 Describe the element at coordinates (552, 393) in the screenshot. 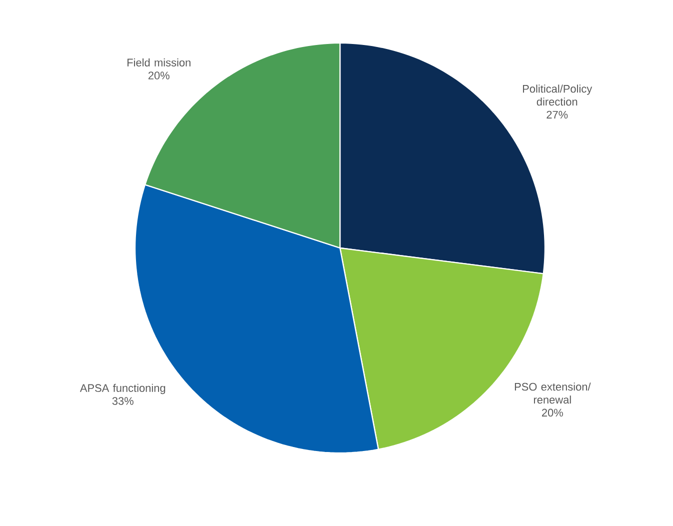

I see `slice-label: PSO extension/ renewal` at that location.